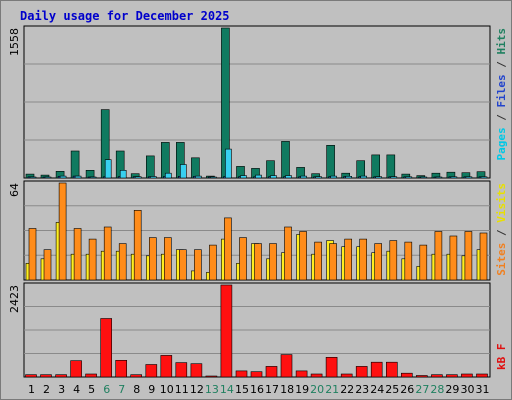 This screenshot has width=512, height=400. Describe the element at coordinates (302, 389) in the screenshot. I see `x-tick-label: 19` at that location.